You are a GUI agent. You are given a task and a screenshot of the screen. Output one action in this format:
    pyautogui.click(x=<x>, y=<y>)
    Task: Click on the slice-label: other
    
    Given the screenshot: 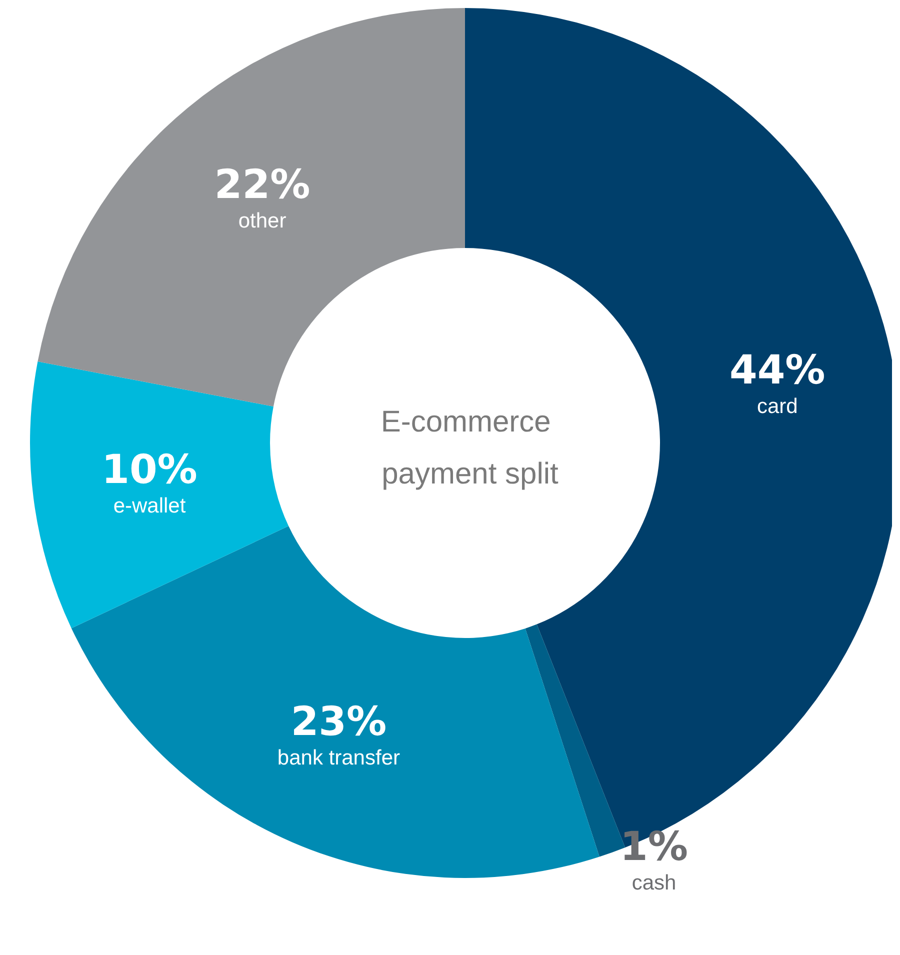 What is the action you would take?
    pyautogui.click(x=262, y=220)
    